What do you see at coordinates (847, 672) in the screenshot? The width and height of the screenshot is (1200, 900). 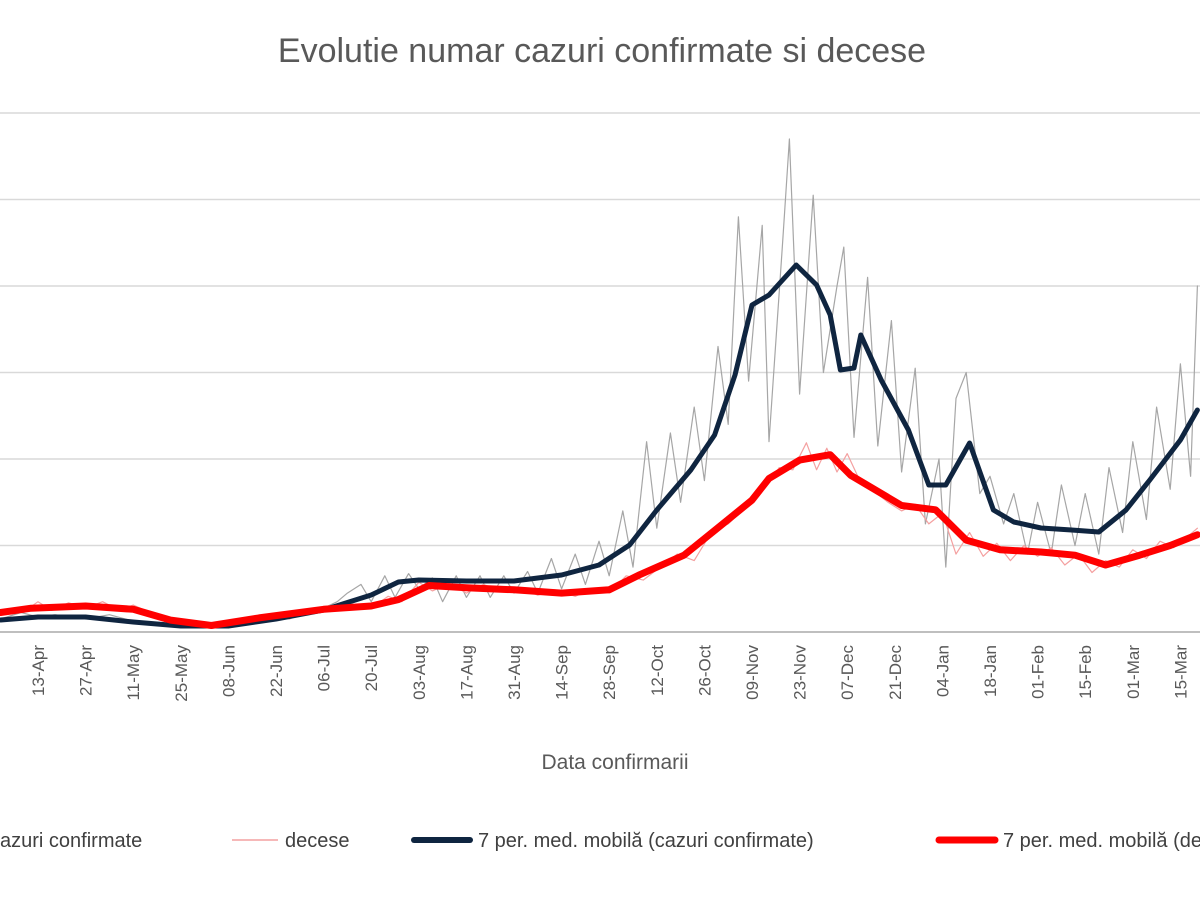 I see `x-tick-label: 07-Dec` at bounding box center [847, 672].